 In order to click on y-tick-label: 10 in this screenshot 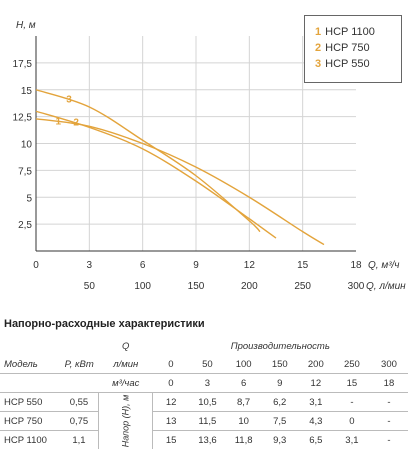, I will do `click(27, 145)`.